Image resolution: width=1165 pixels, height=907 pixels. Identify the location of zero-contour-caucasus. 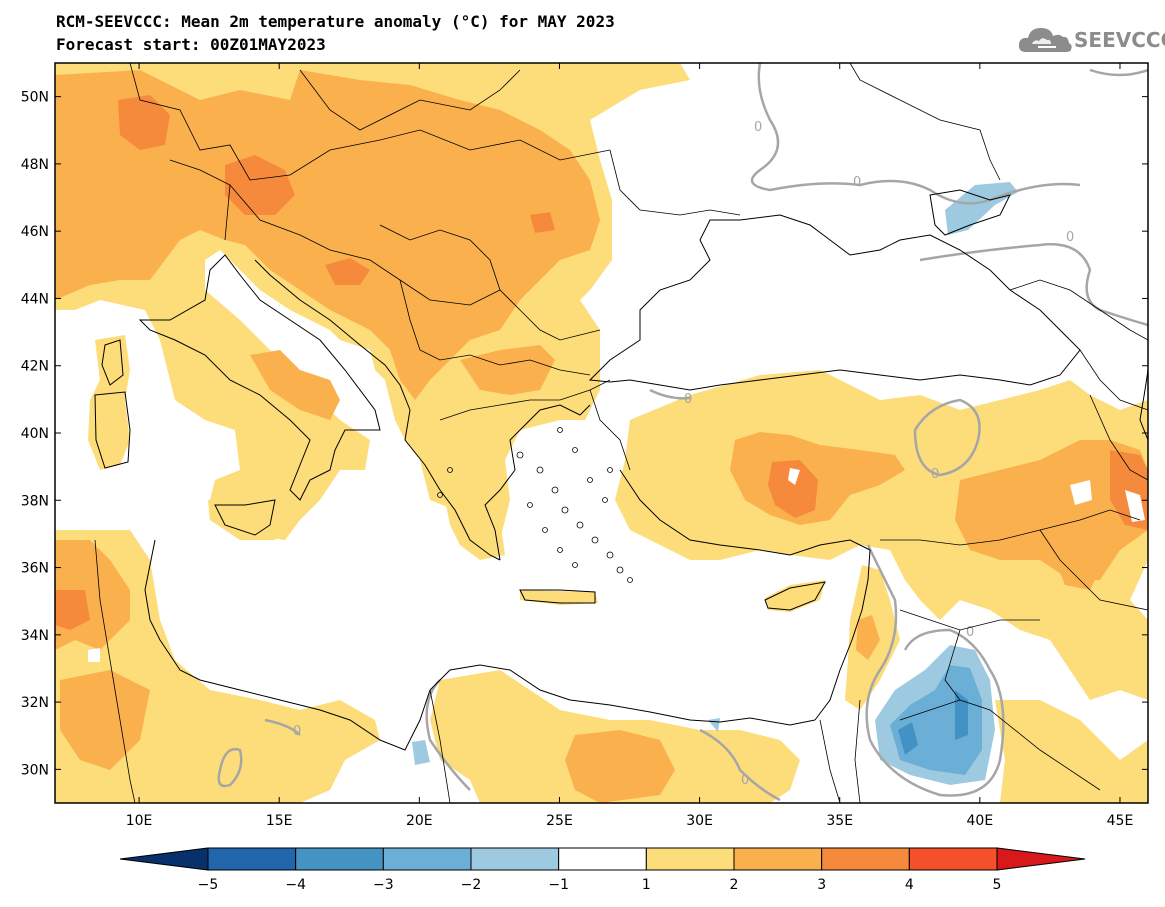
(1118, 72).